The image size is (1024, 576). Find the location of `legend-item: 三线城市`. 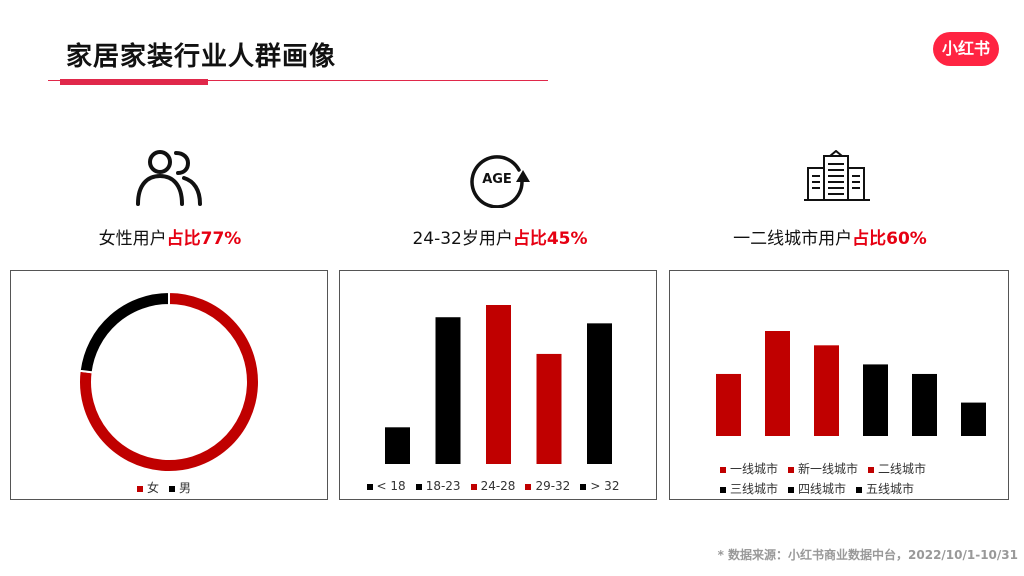

legend-item: 三线城市 is located at coordinates (749, 489).